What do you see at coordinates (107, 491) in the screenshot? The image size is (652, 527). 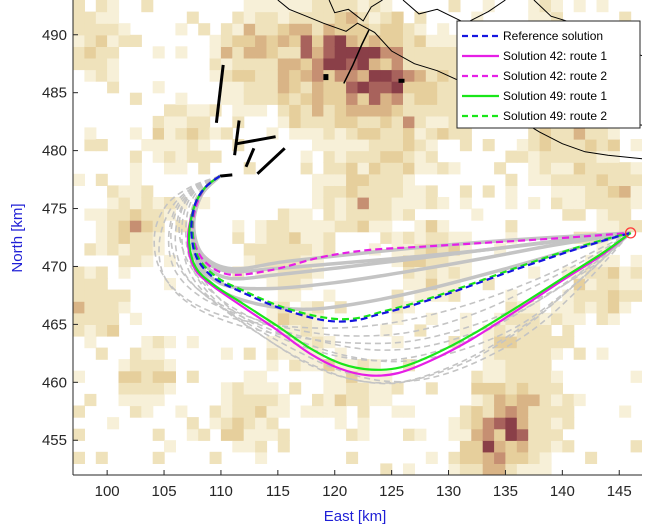 I see `x-tick-label: 100` at bounding box center [107, 491].